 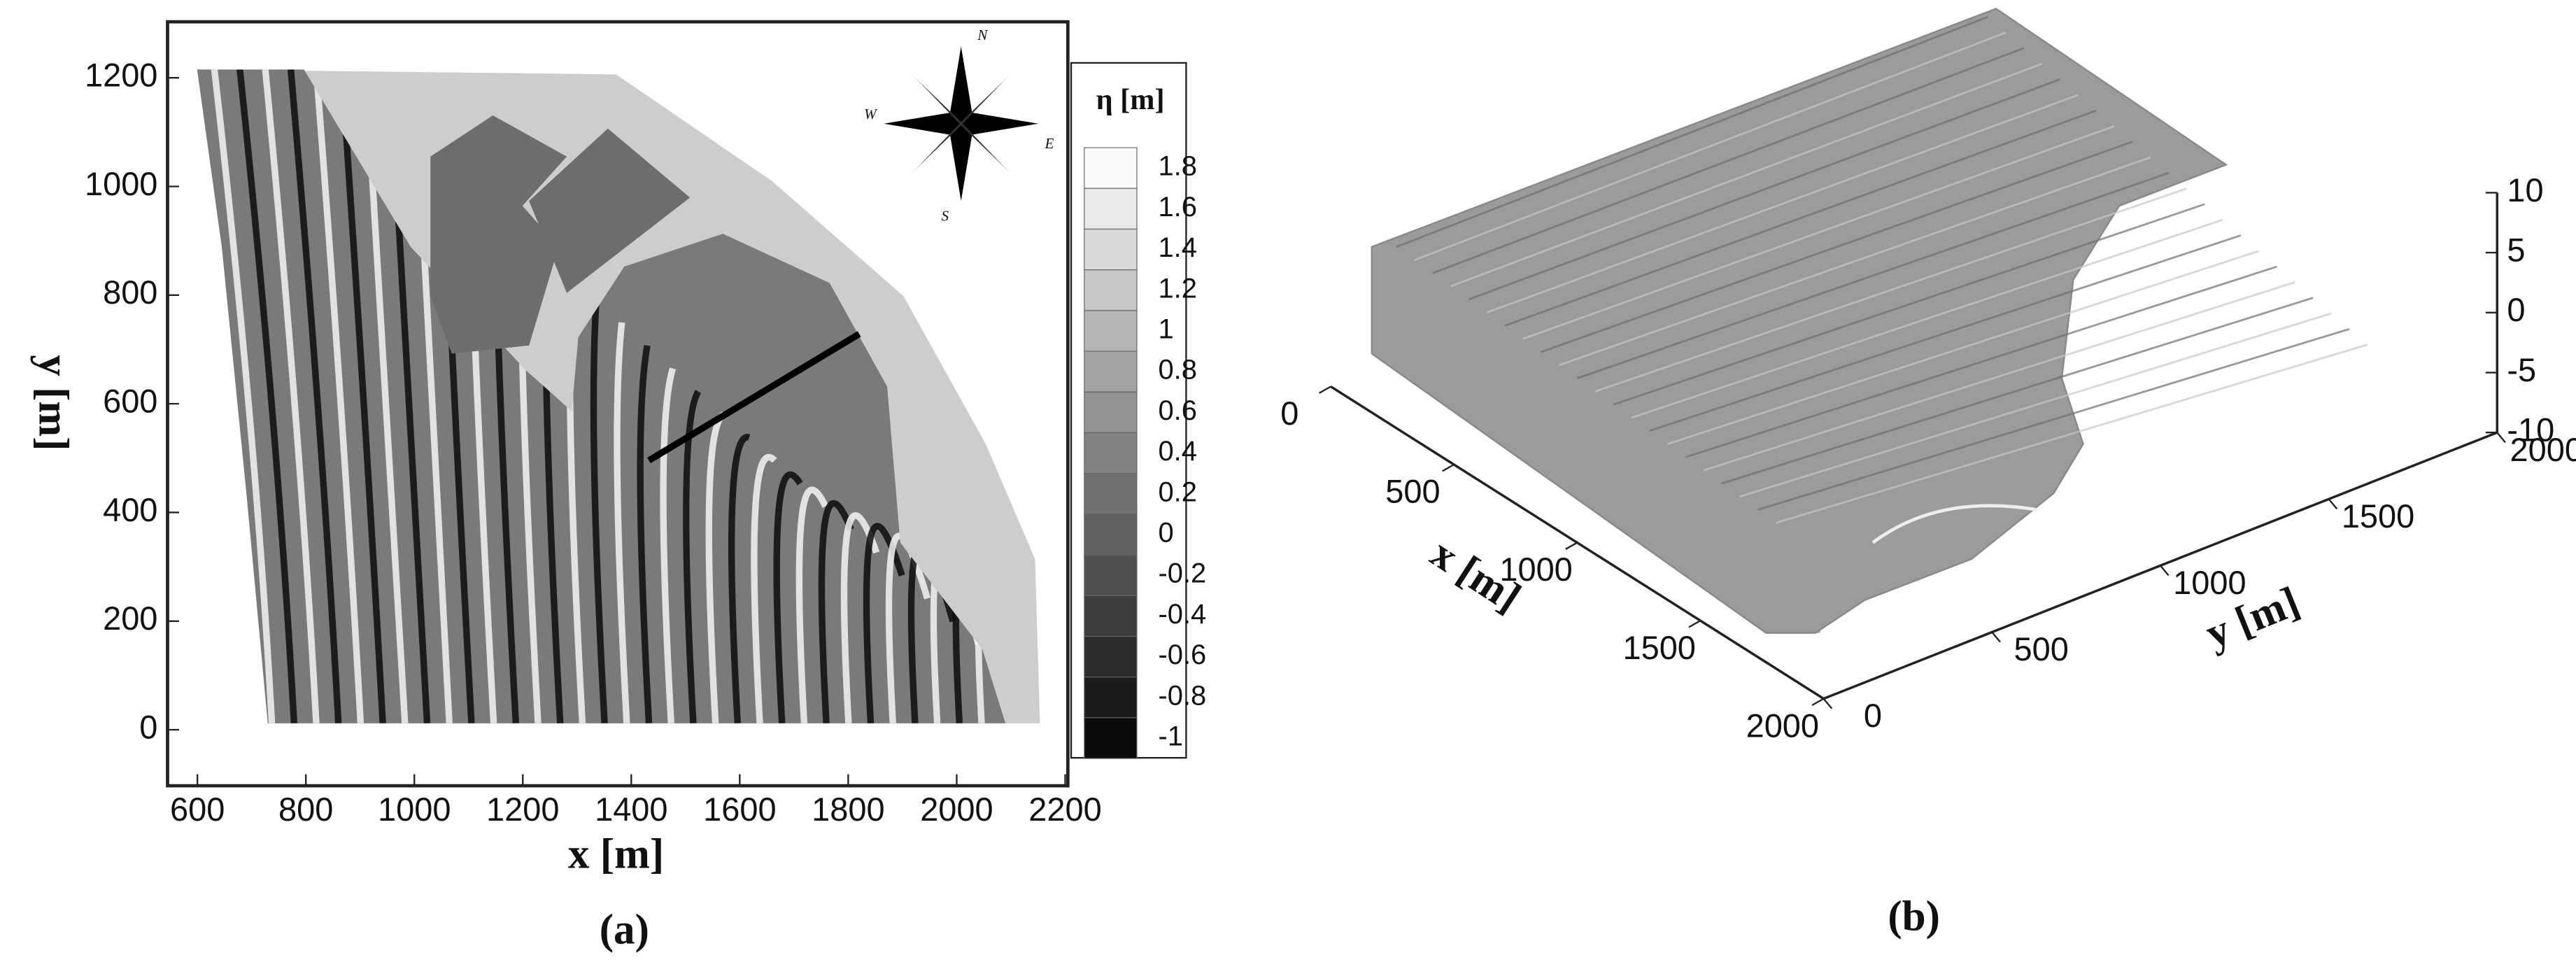 I want to click on x-axis-label: x [m], so click(x=616, y=853).